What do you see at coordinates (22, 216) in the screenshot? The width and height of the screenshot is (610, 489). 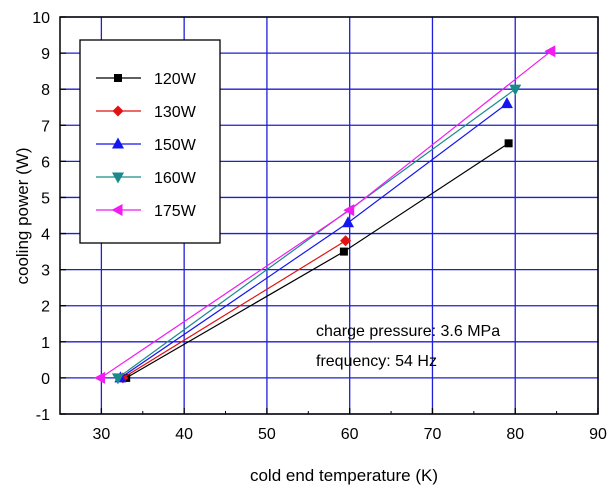 I see `y-axis-label: cooling power (W)` at bounding box center [22, 216].